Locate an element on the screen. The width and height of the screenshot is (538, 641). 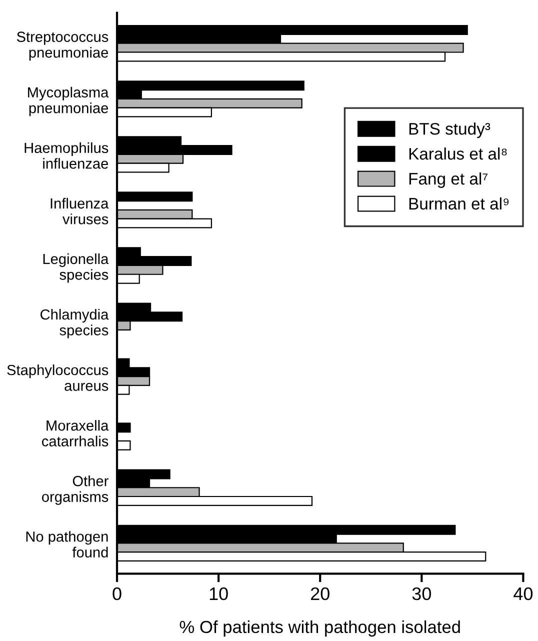
x-tick-label: 40 is located at coordinates (523, 593).